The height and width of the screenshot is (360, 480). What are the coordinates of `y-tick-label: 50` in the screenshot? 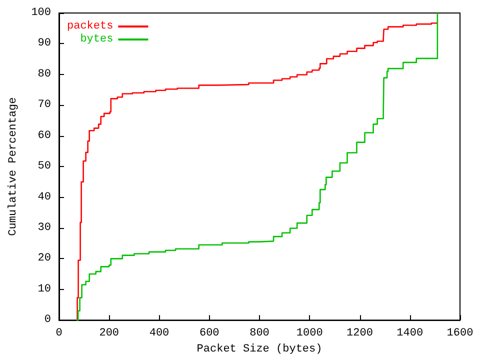 It's located at (44, 166).